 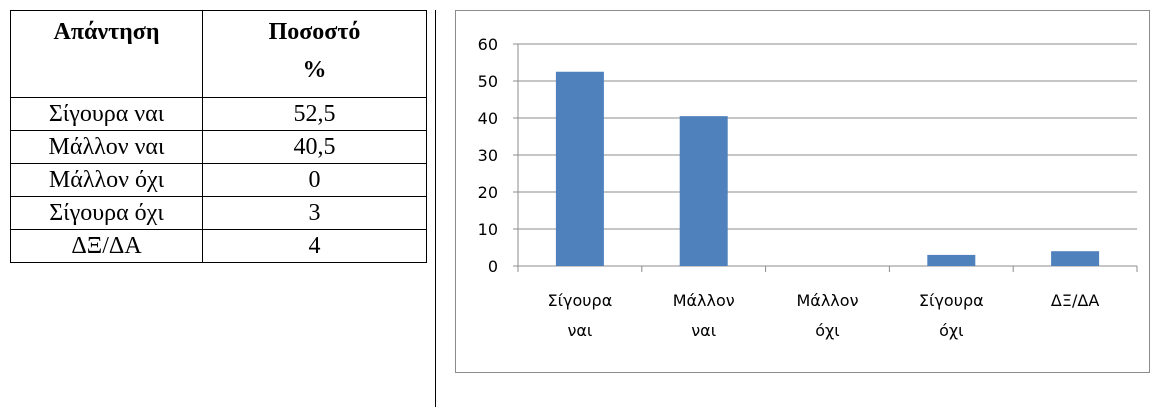 I want to click on table-row: Σίγουρα ναι 52,5, so click(x=218, y=114).